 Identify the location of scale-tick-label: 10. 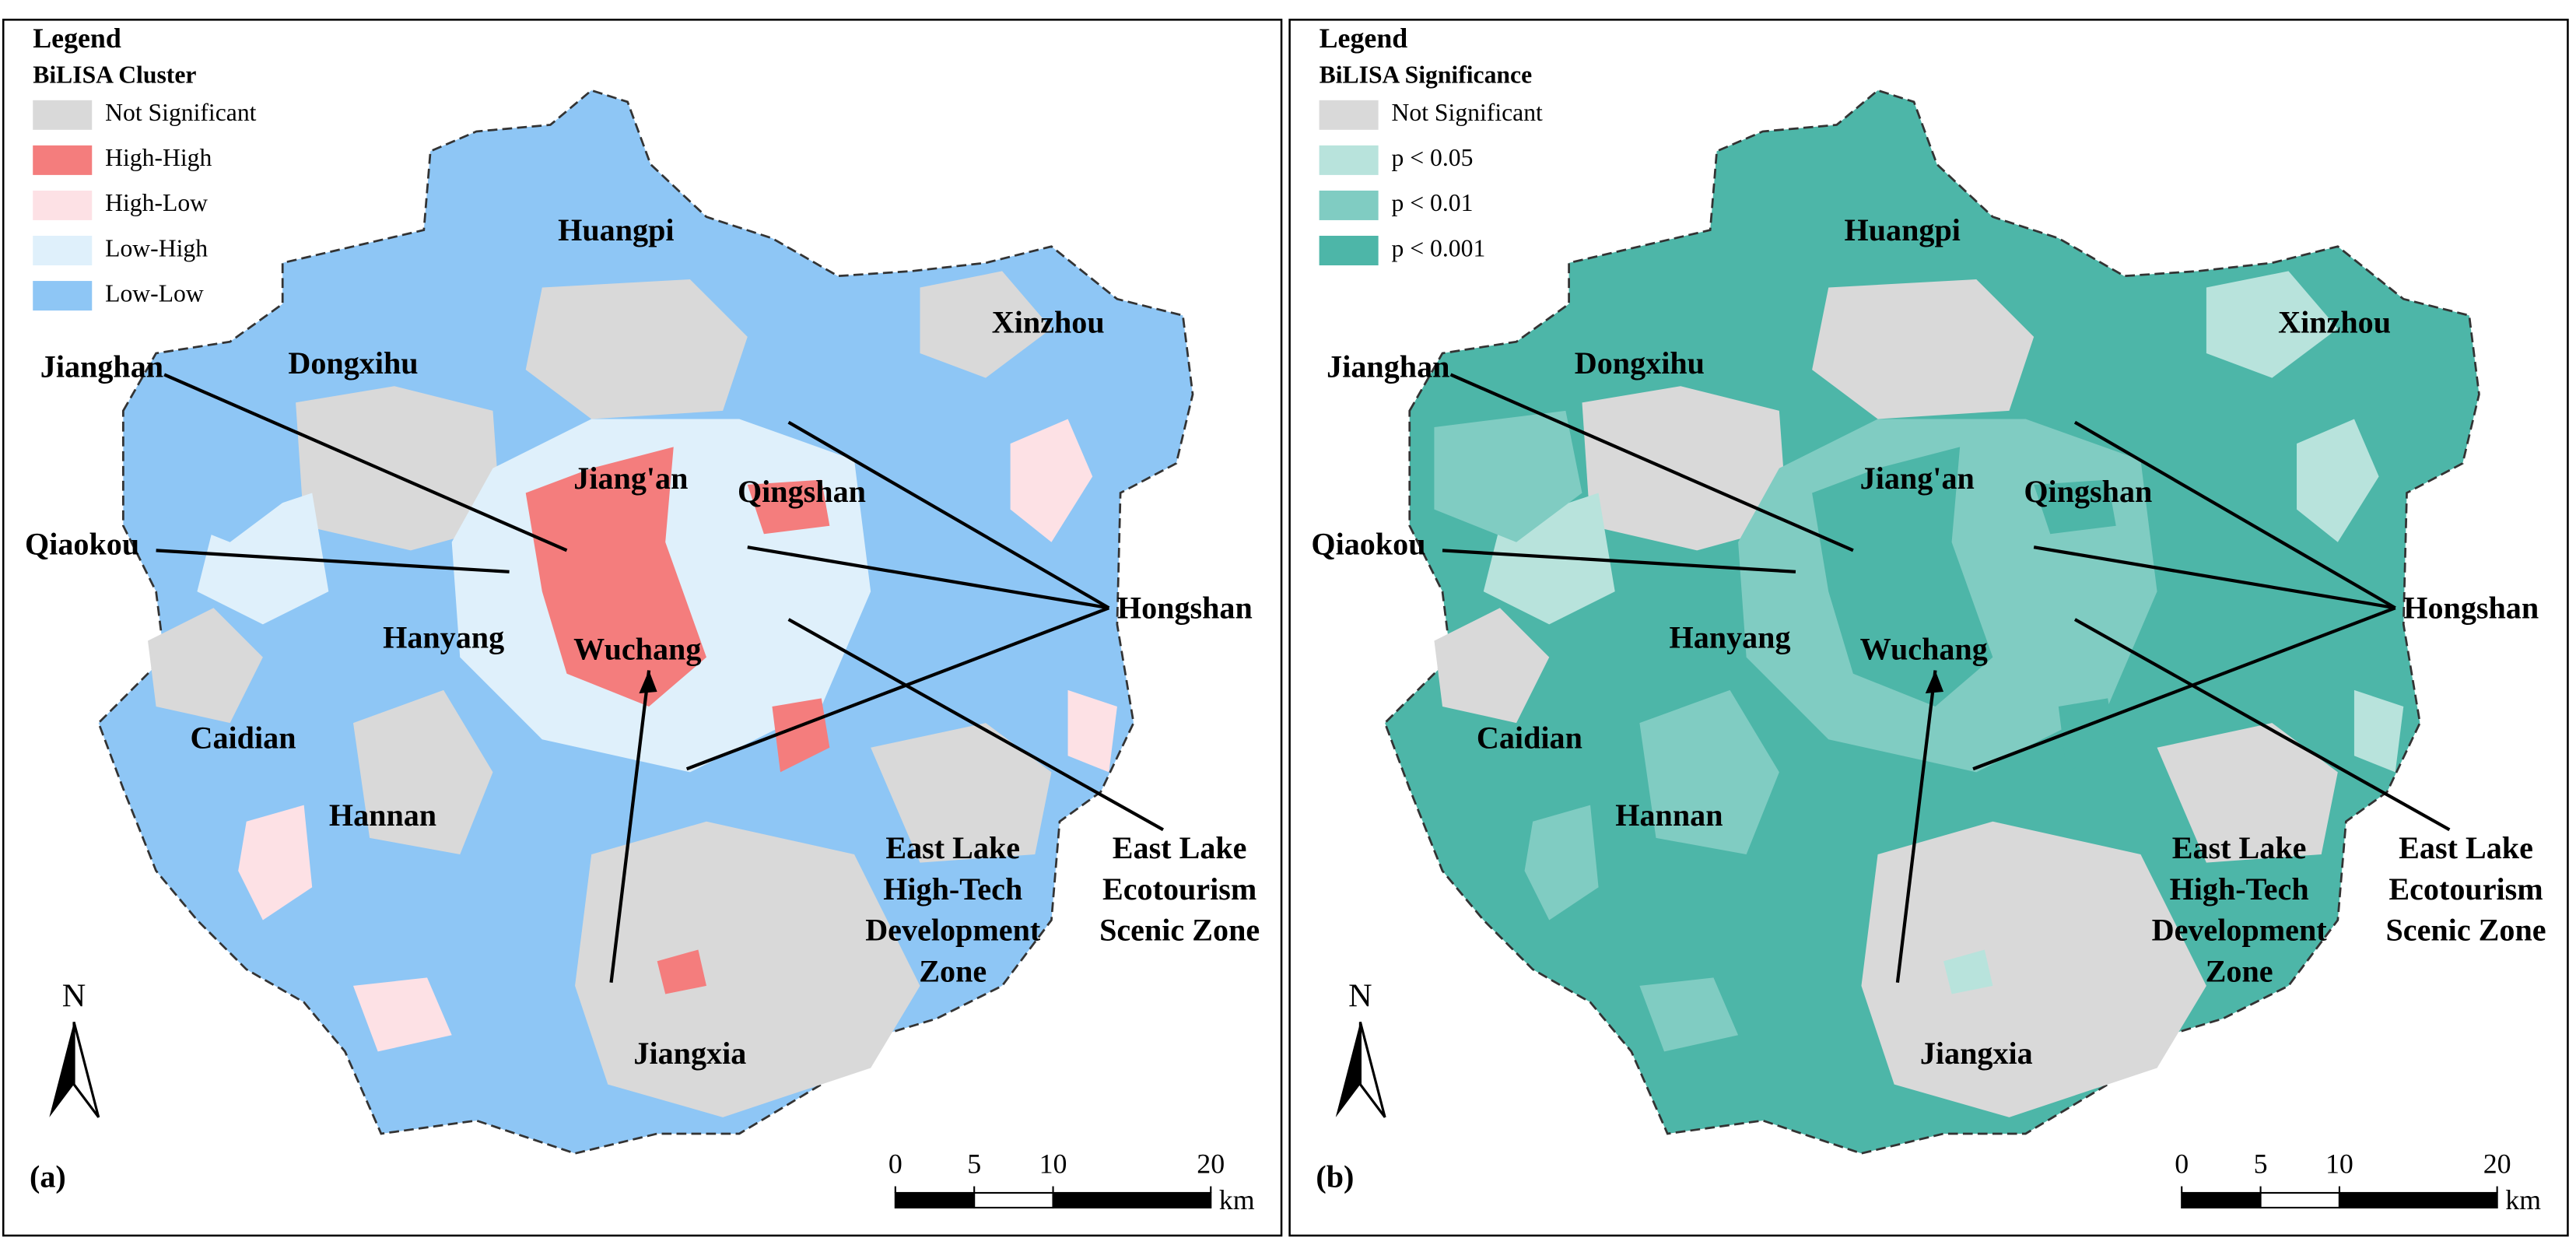
(2339, 1163).